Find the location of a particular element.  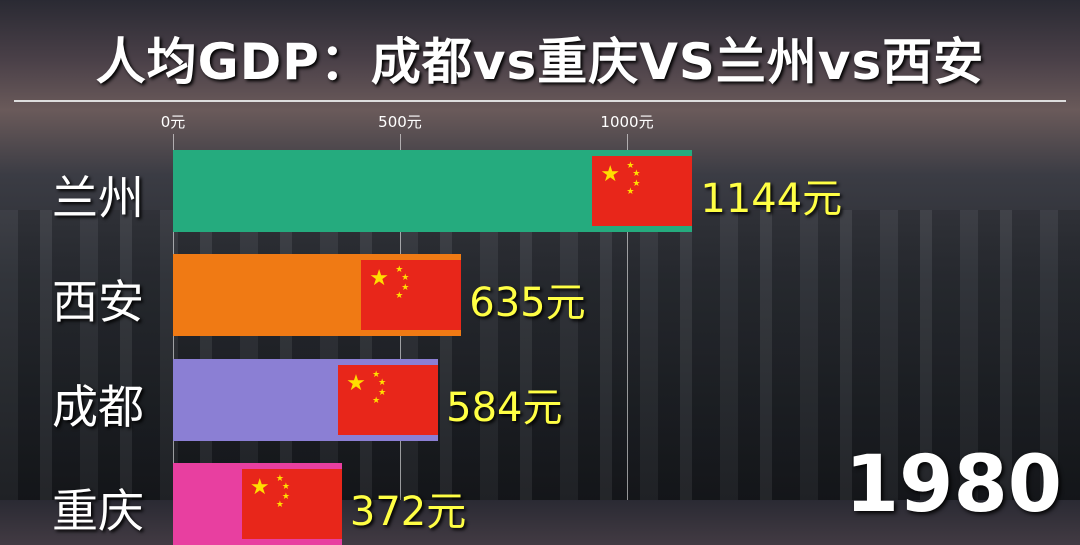

chart-title: 人均GDP：成都vs重庆VS兰州vs西安 is located at coordinates (540, 62).